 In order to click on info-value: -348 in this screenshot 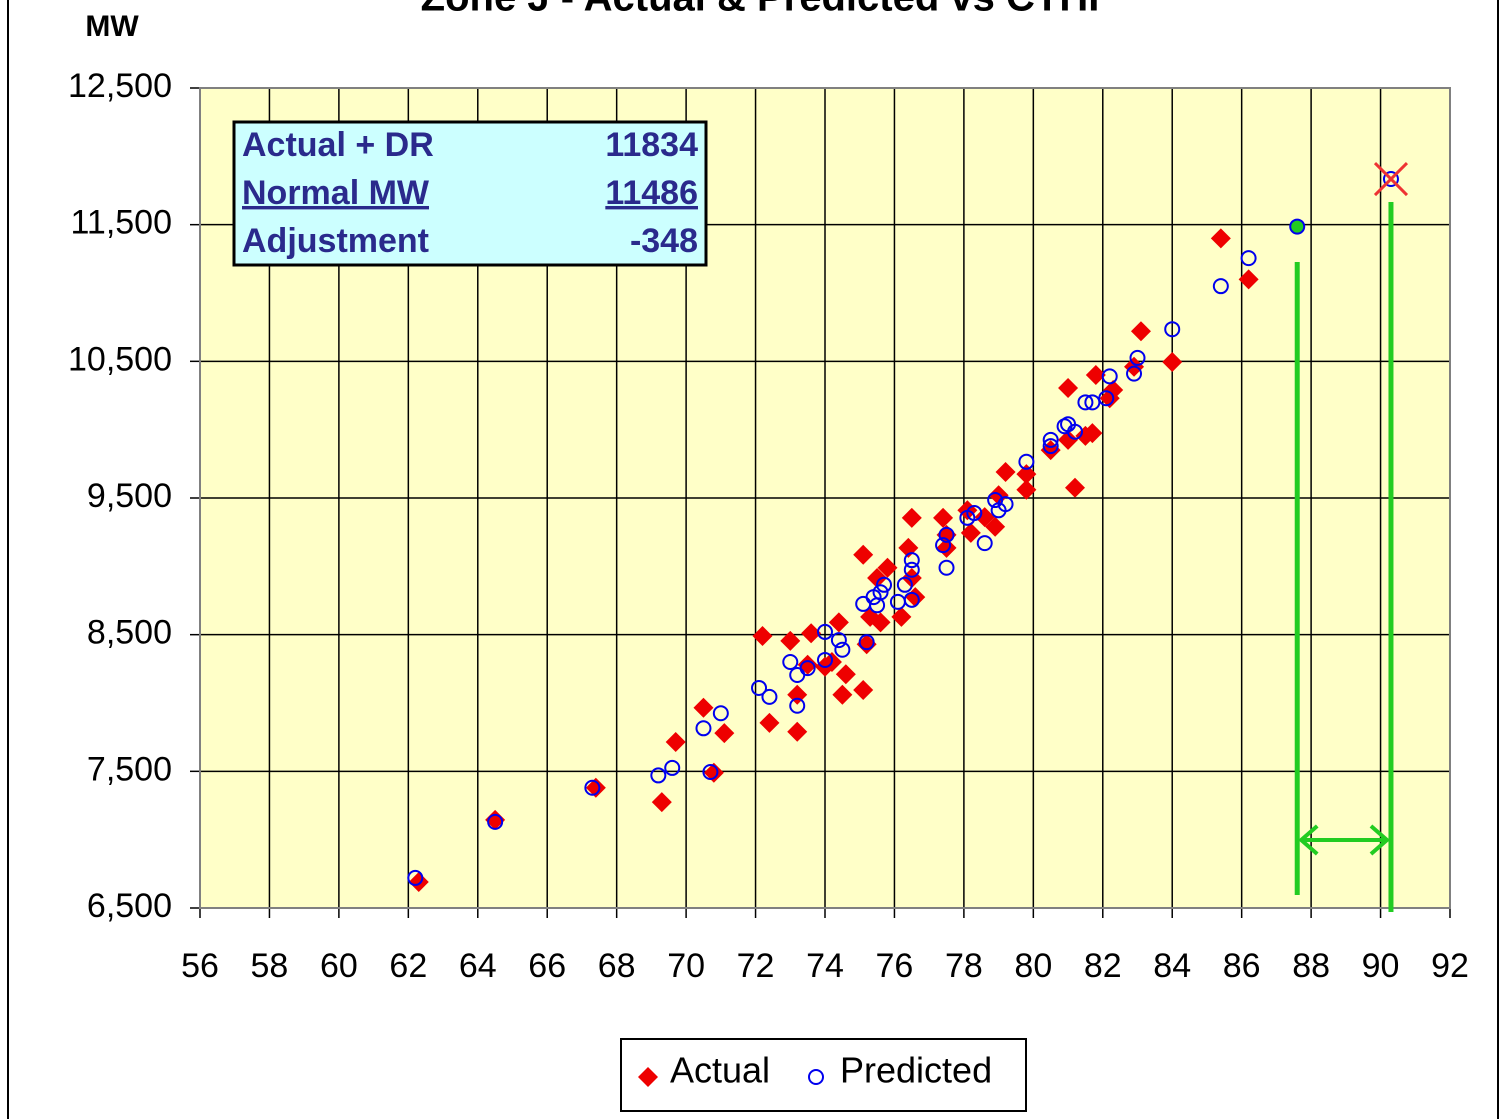, I will do `click(664, 241)`.